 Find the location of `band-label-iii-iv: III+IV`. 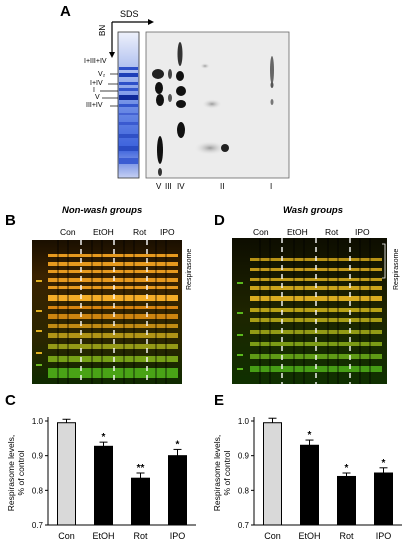

band-label-iii-iv: III+IV is located at coordinates (94, 105).